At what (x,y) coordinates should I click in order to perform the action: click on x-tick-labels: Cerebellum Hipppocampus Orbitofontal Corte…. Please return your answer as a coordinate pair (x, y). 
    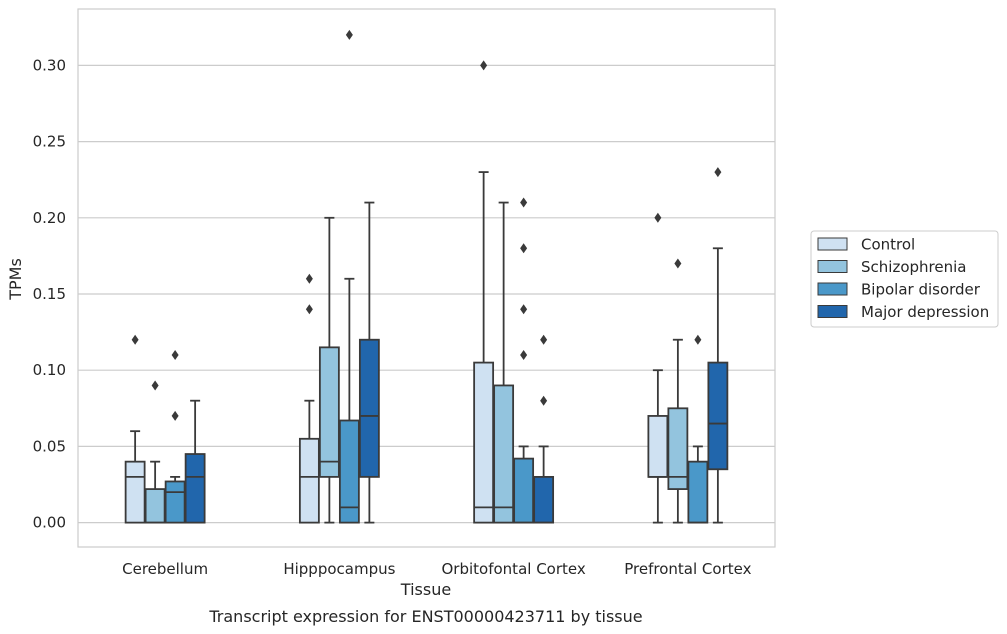
    Looking at the image, I should click on (436, 569).